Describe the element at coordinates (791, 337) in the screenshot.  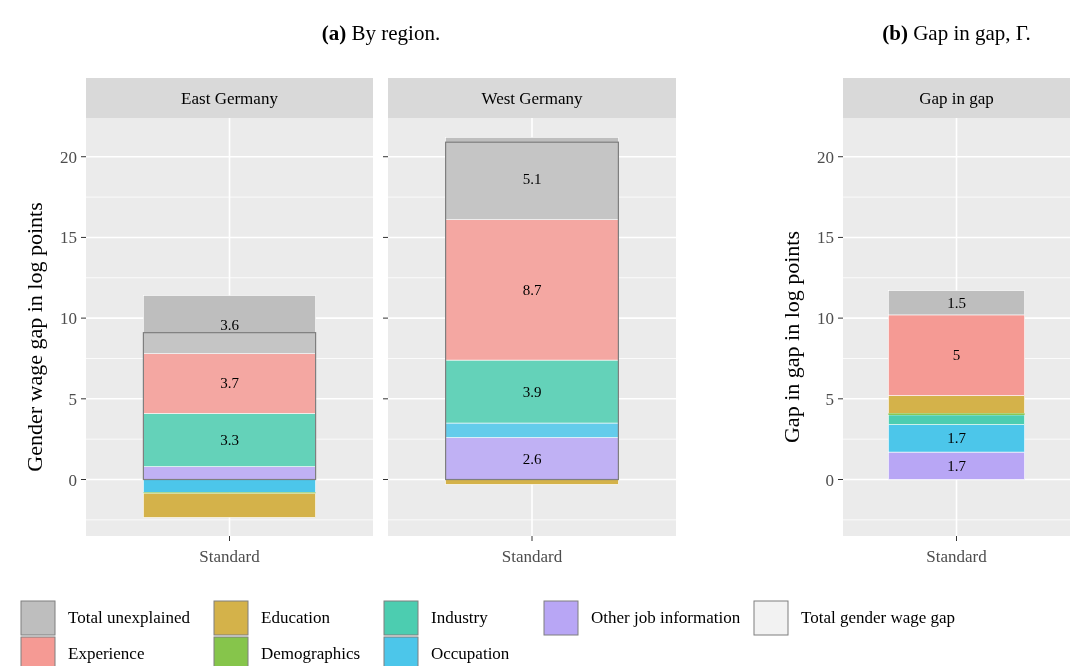
I see `y-axis-title: Gap in gap in log points` at that location.